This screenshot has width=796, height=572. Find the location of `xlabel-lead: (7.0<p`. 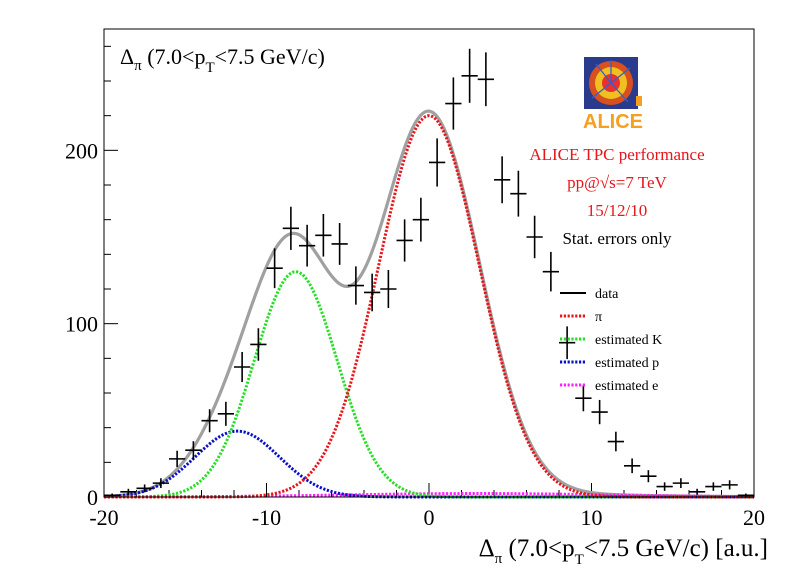

xlabel-lead: (7.0<p is located at coordinates (538, 548).